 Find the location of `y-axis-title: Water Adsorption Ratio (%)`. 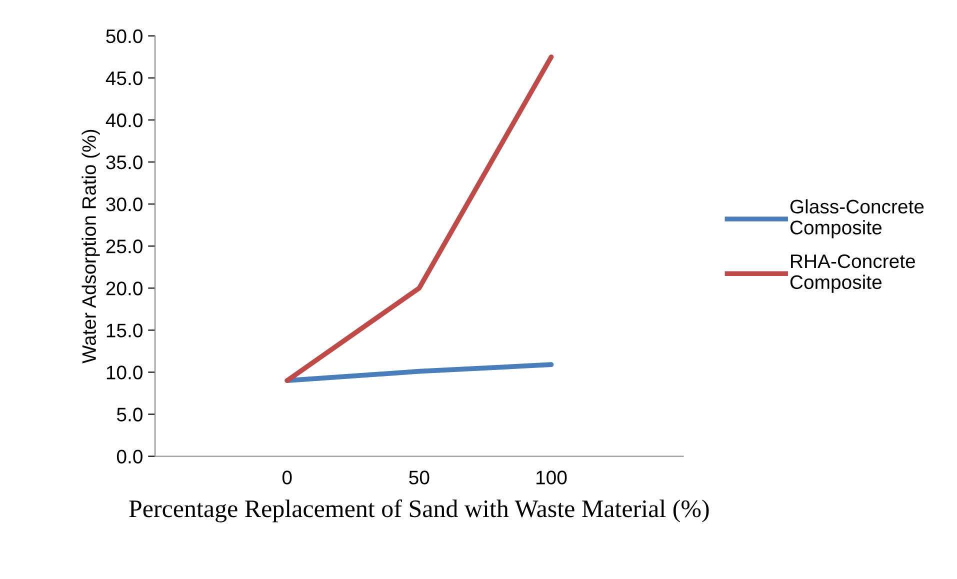

y-axis-title: Water Adsorption Ratio (%) is located at coordinates (91, 247).